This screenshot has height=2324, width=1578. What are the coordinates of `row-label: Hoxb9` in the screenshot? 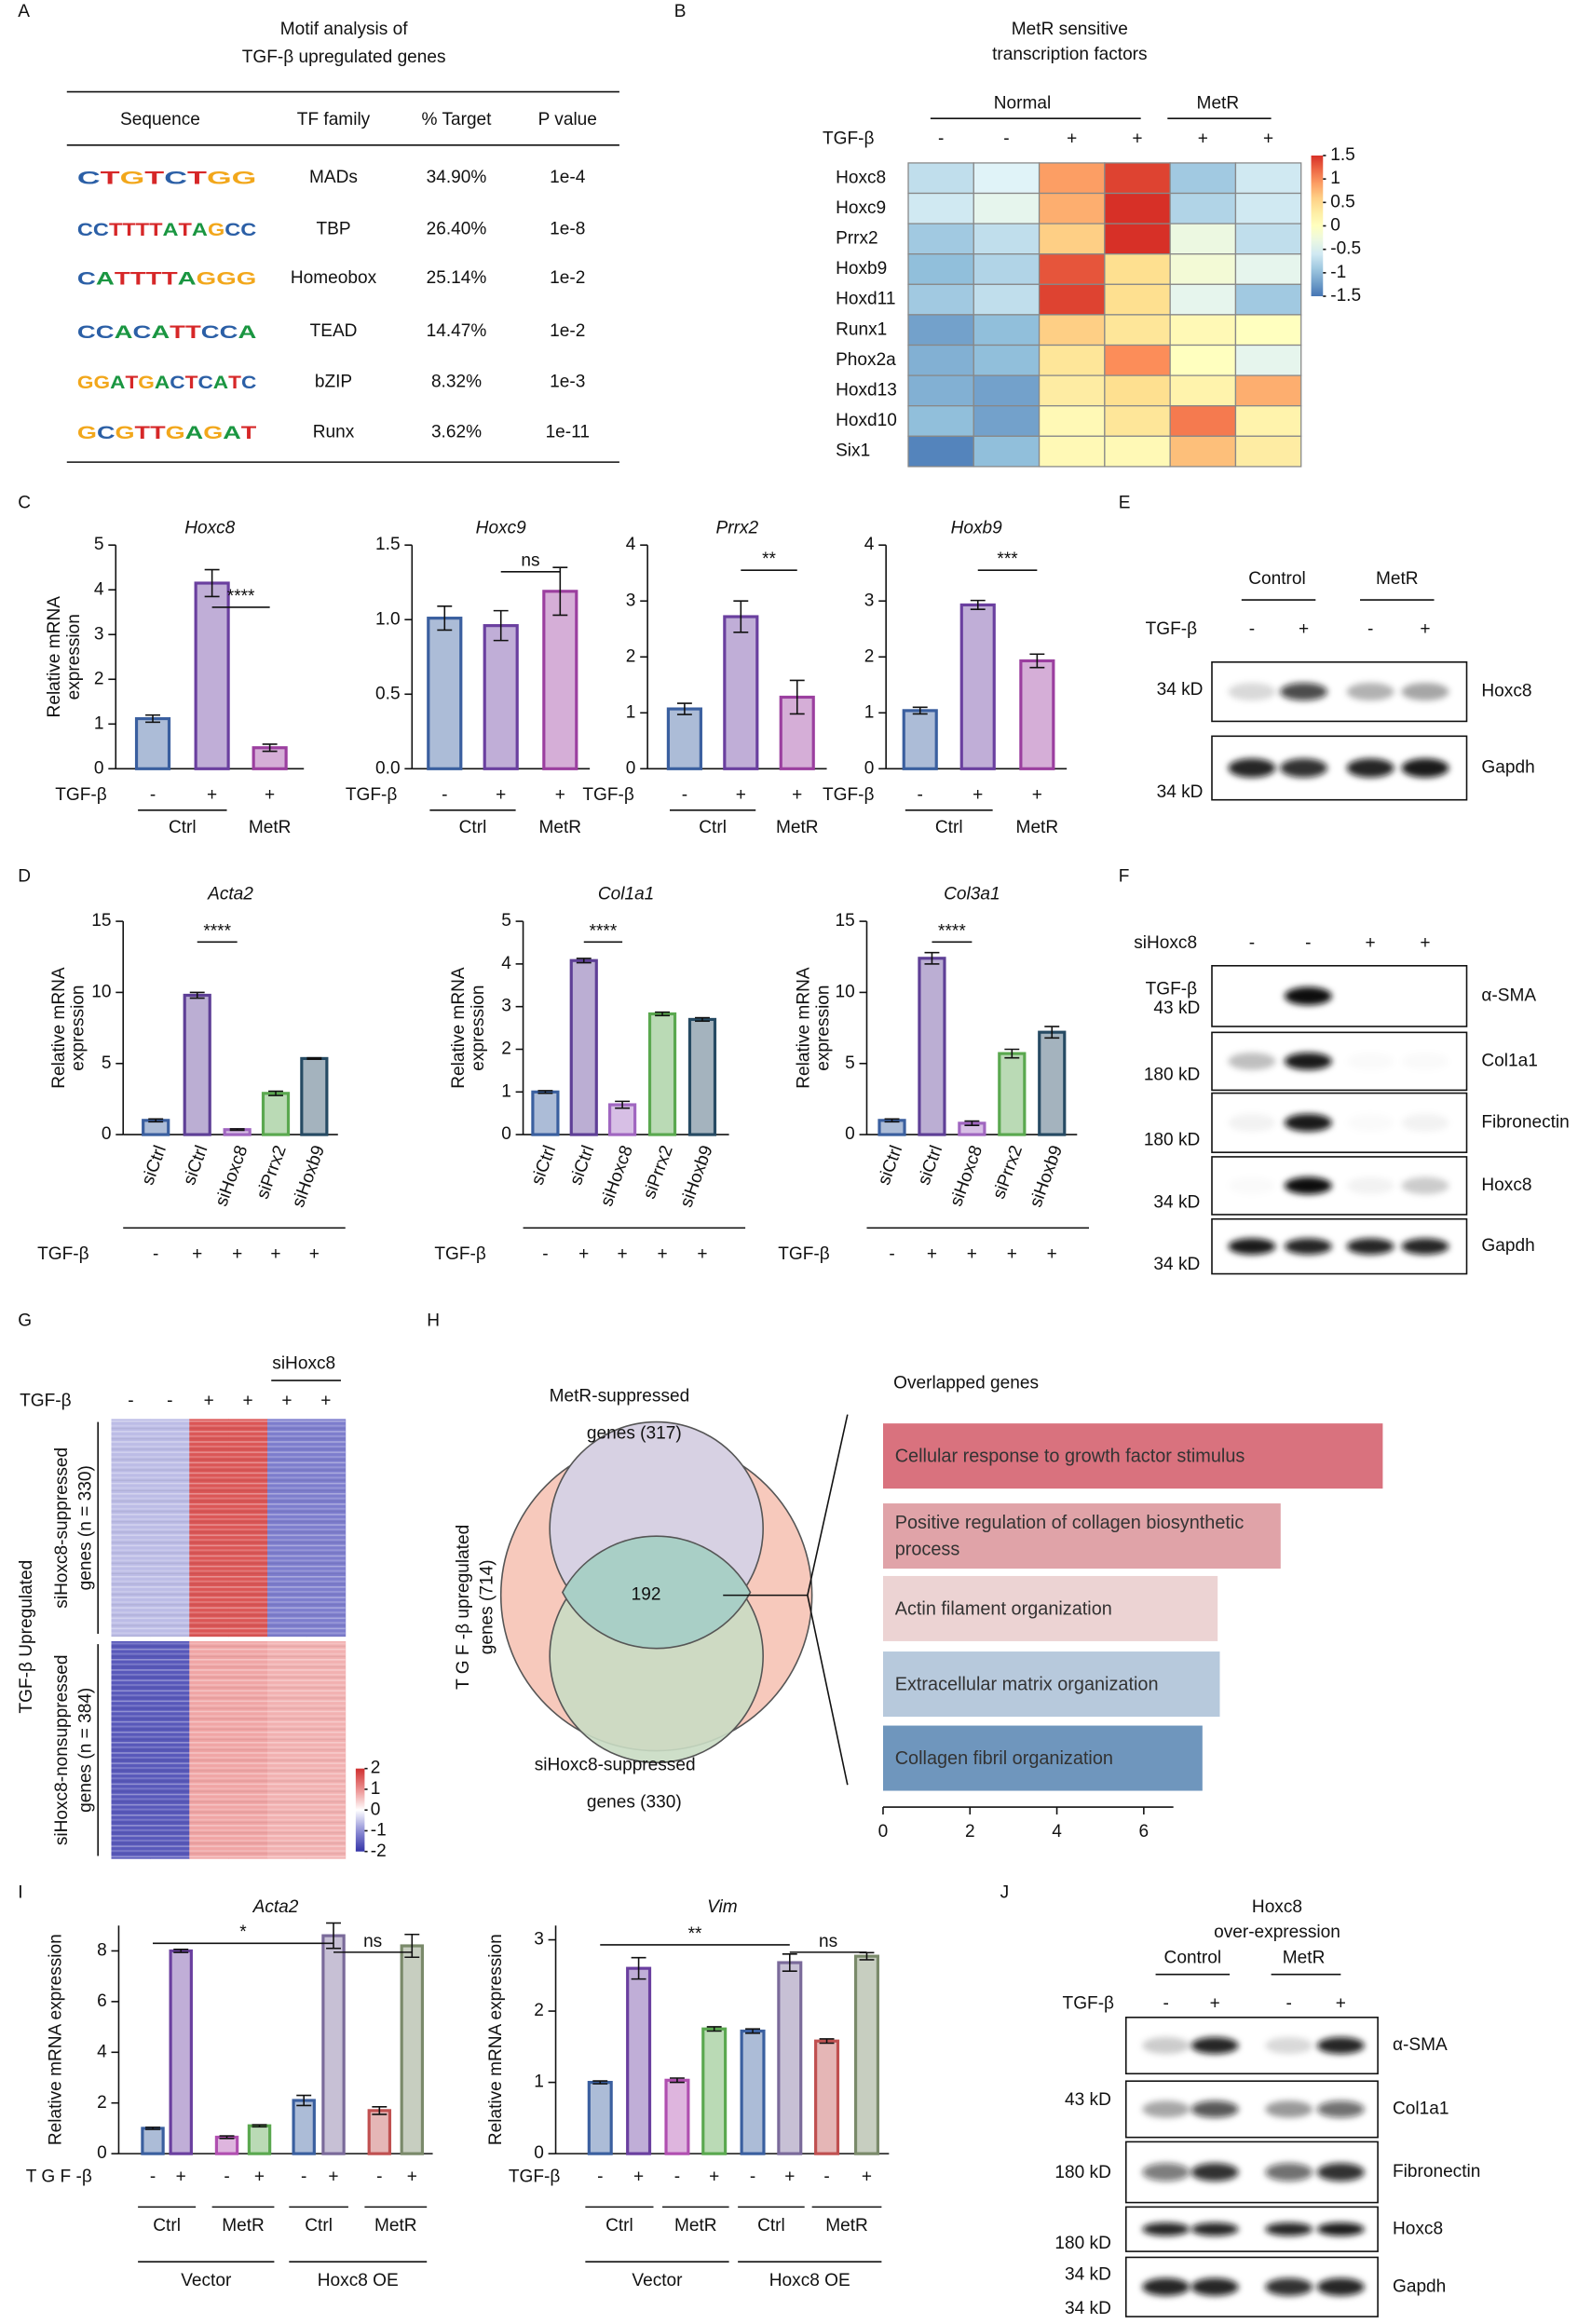 It's located at (862, 269).